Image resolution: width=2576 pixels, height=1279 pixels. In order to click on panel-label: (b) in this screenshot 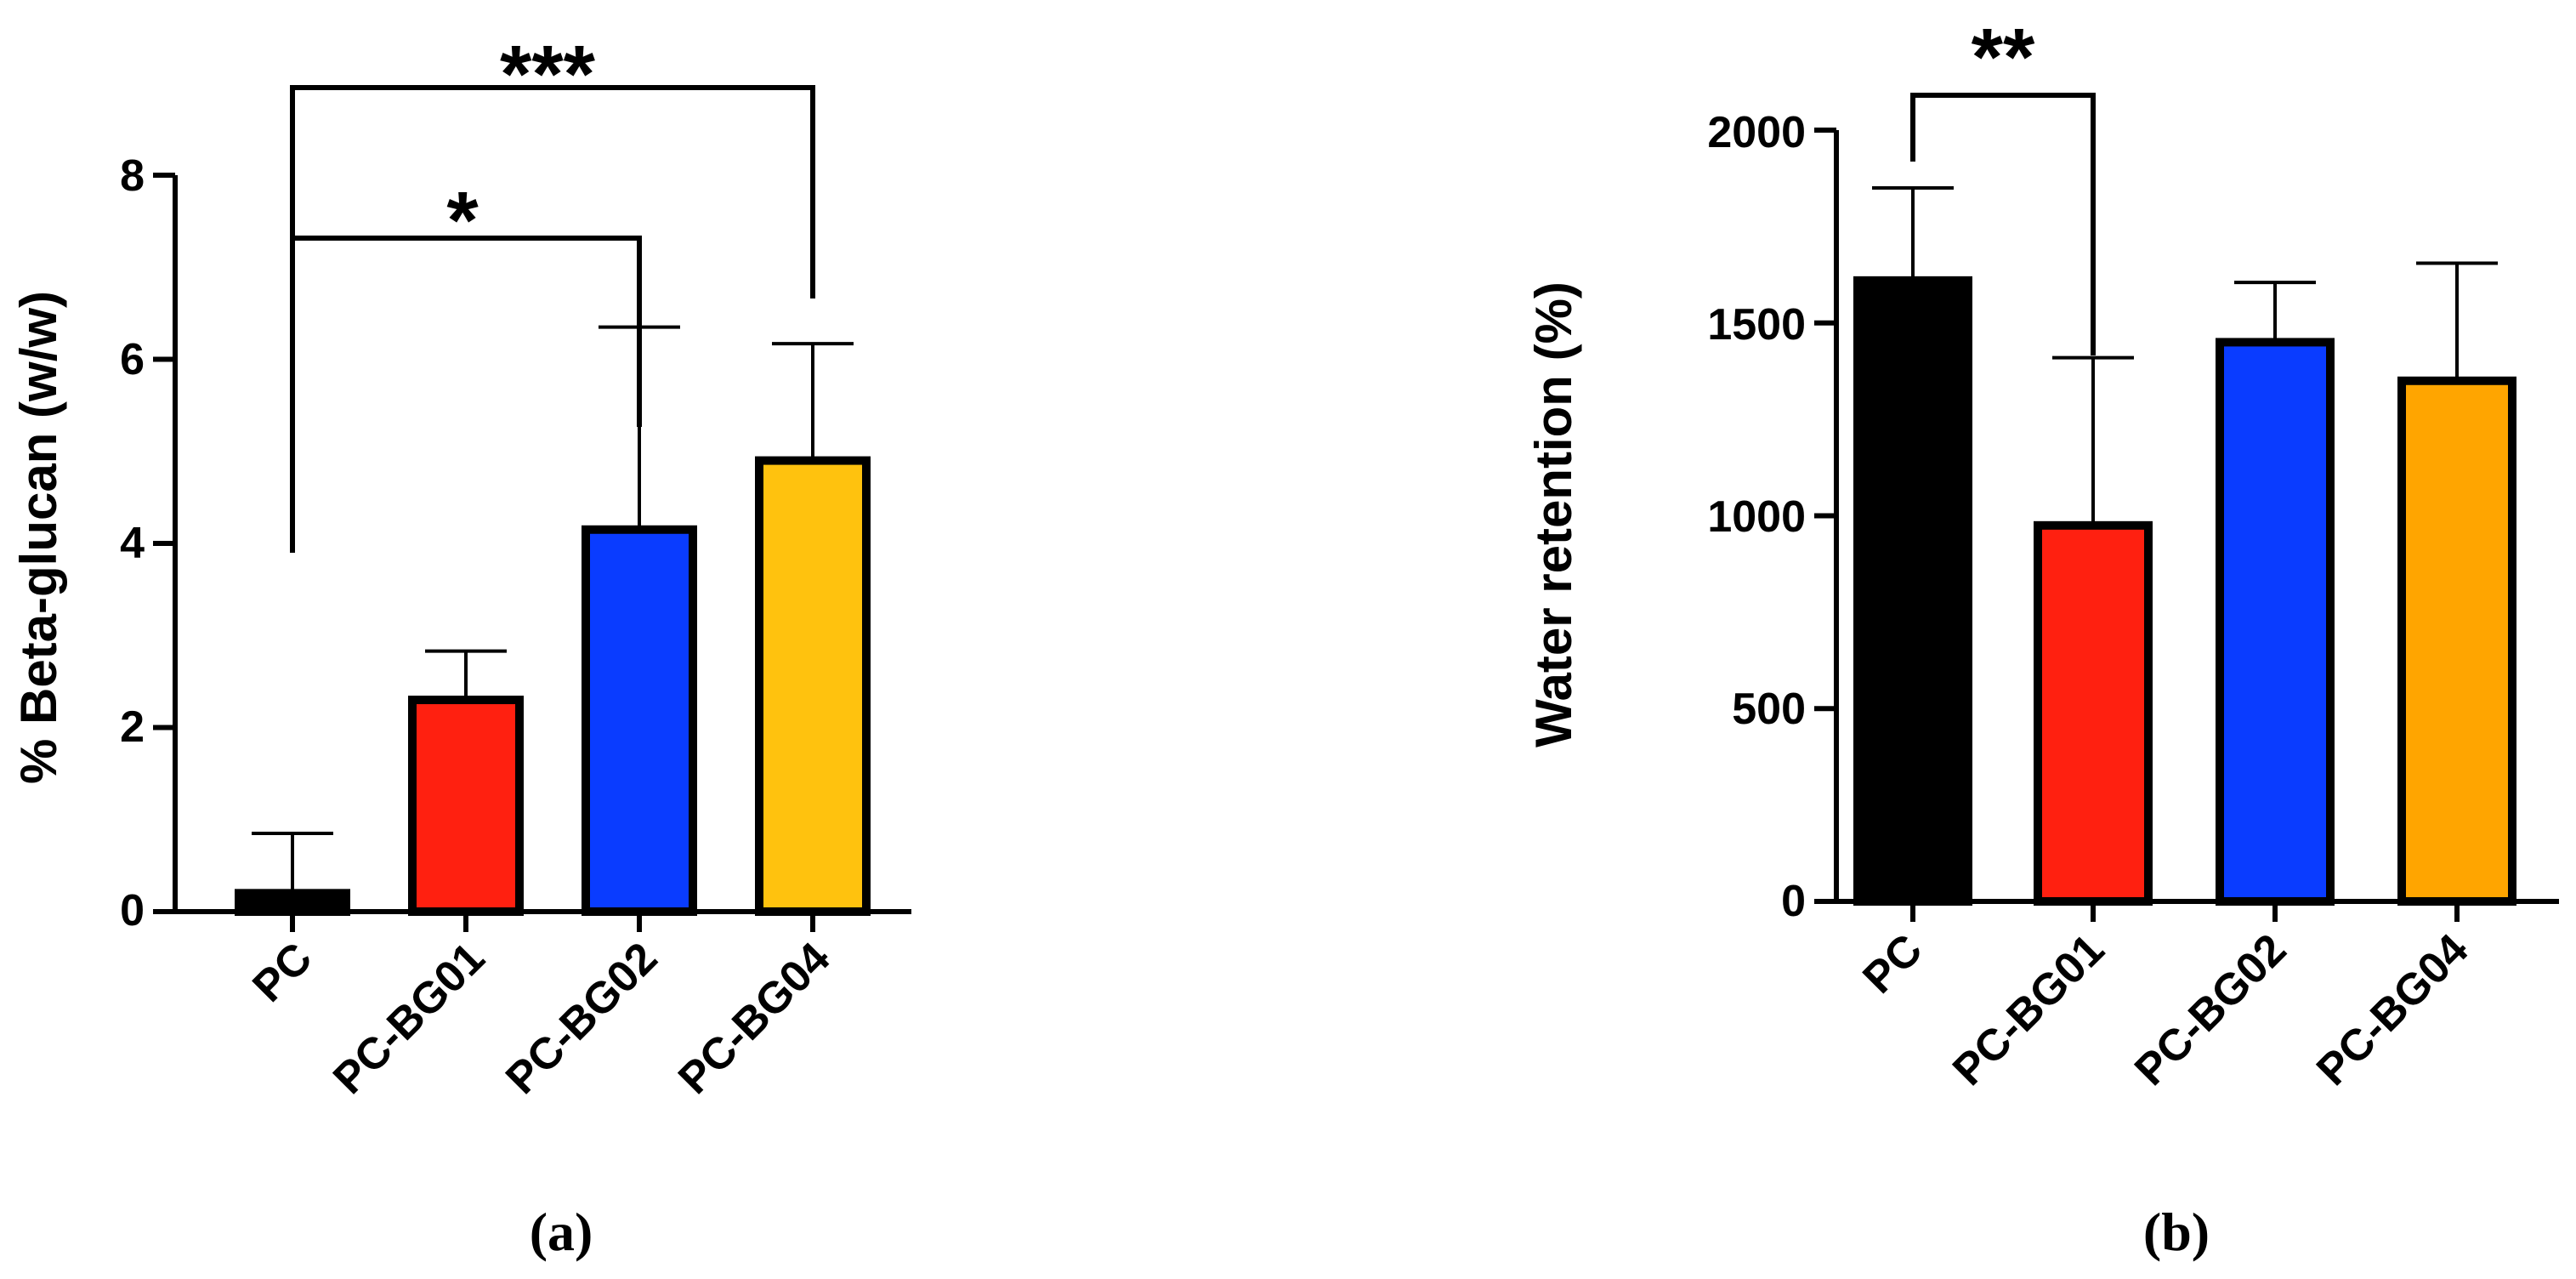, I will do `click(2177, 1232)`.